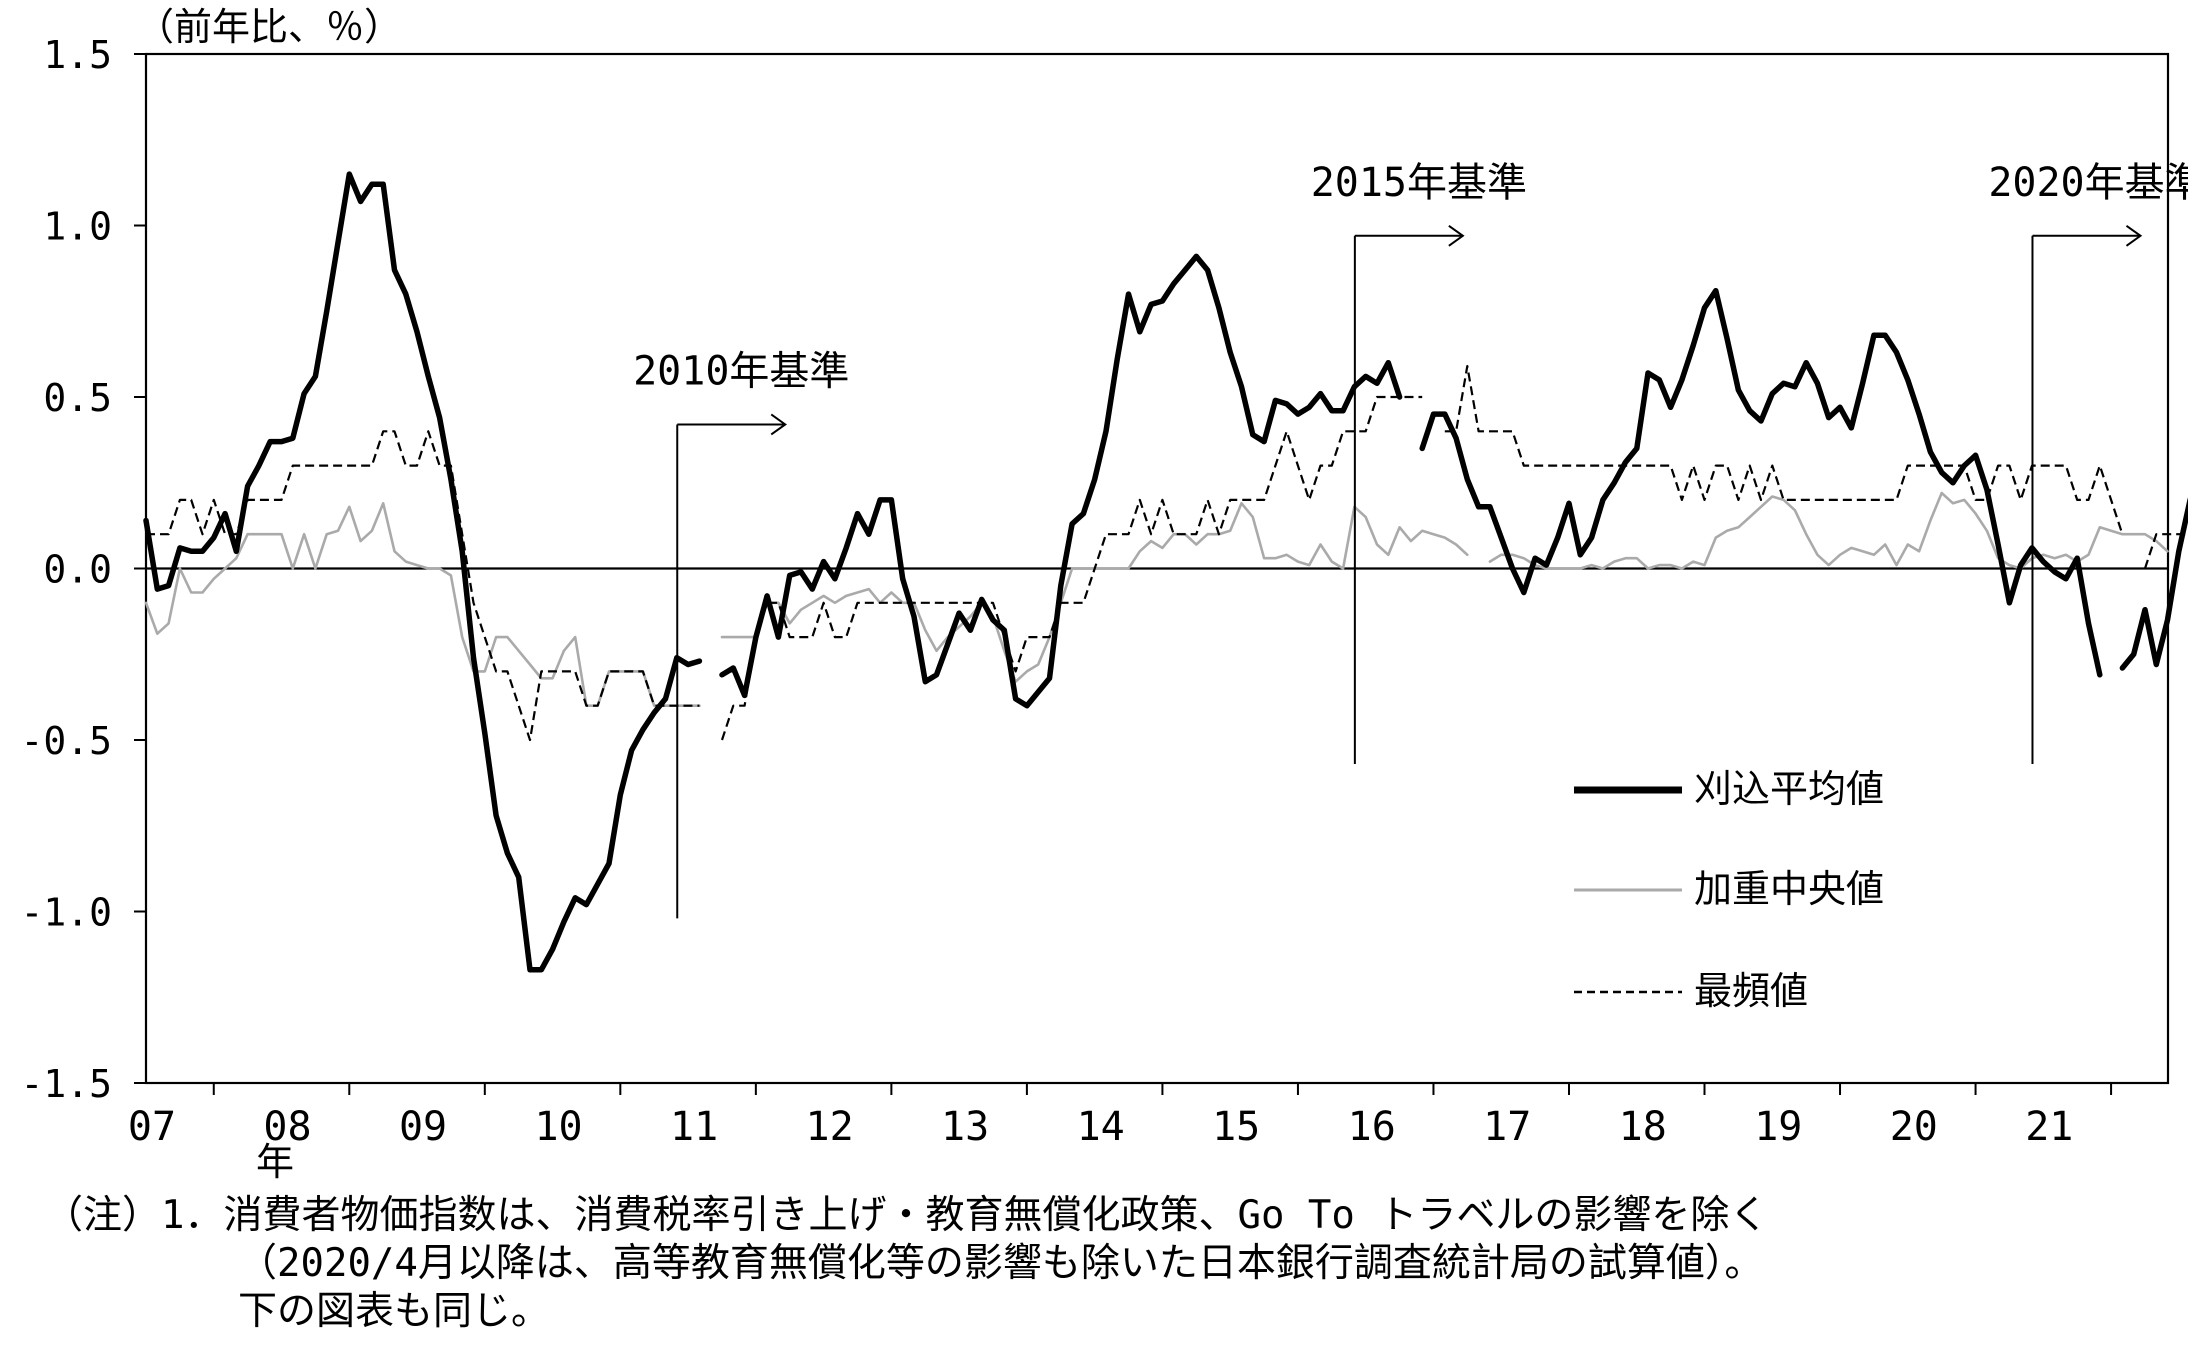  Describe the element at coordinates (1643, 1127) in the screenshot. I see `x-tick-label: 18` at that location.